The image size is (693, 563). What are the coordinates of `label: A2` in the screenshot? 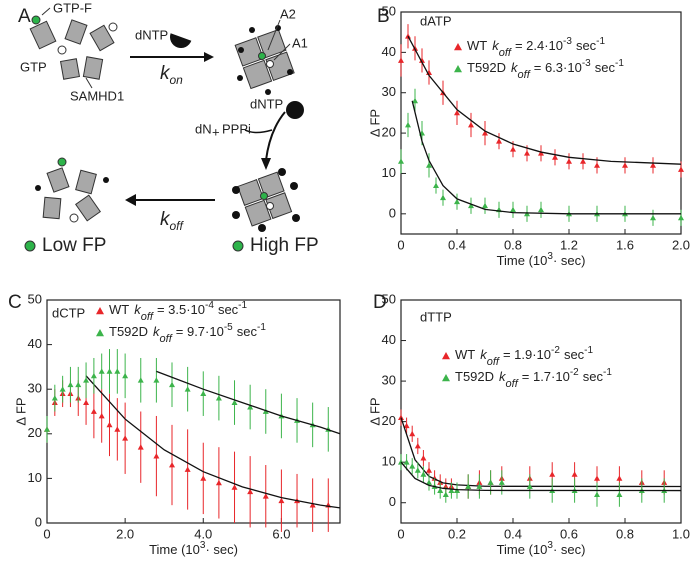 It's located at (288, 13).